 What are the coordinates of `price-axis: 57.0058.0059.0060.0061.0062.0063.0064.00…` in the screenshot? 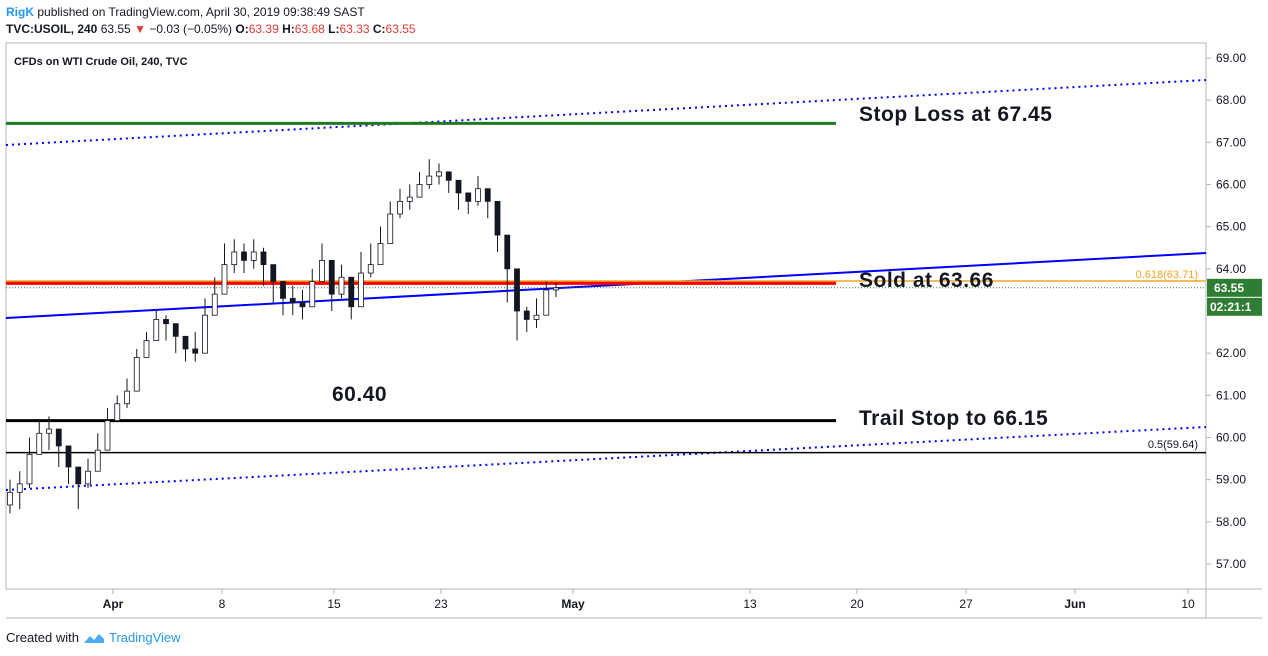 It's located at (1226, 311).